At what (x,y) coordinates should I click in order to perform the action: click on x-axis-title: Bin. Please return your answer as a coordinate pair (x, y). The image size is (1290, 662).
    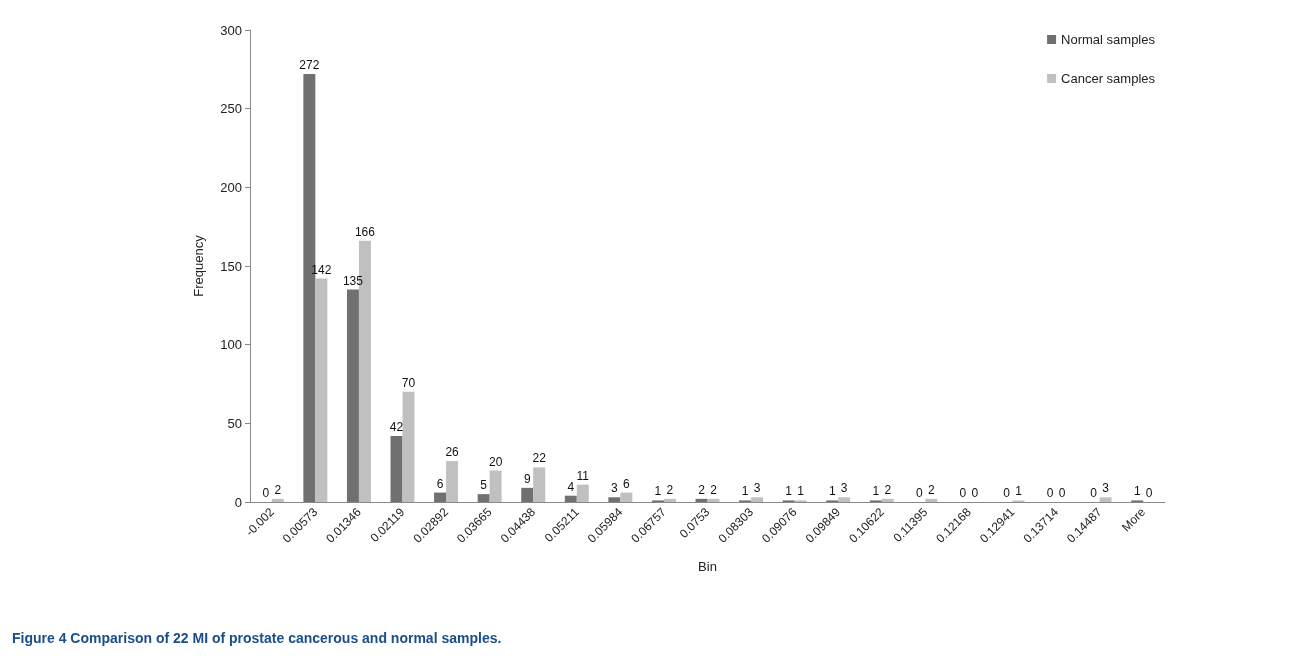
    Looking at the image, I should click on (707, 566).